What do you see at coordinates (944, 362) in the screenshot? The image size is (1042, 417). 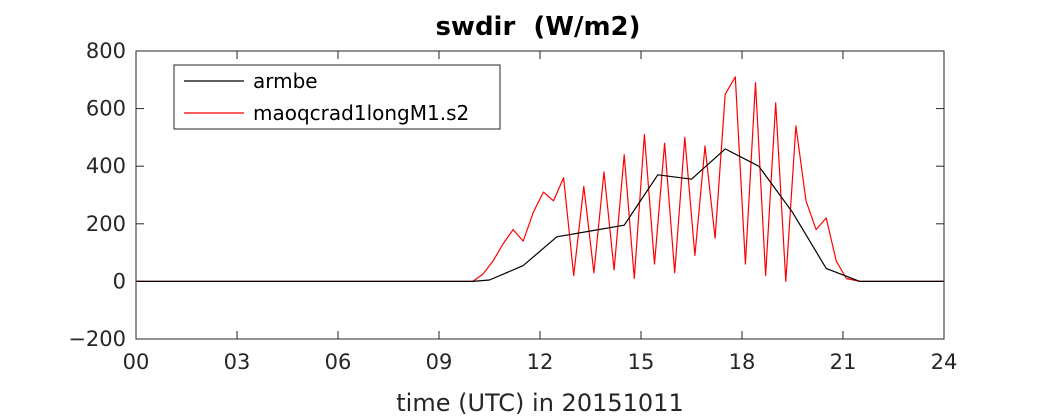 I see `x-tick-label: 24` at bounding box center [944, 362].